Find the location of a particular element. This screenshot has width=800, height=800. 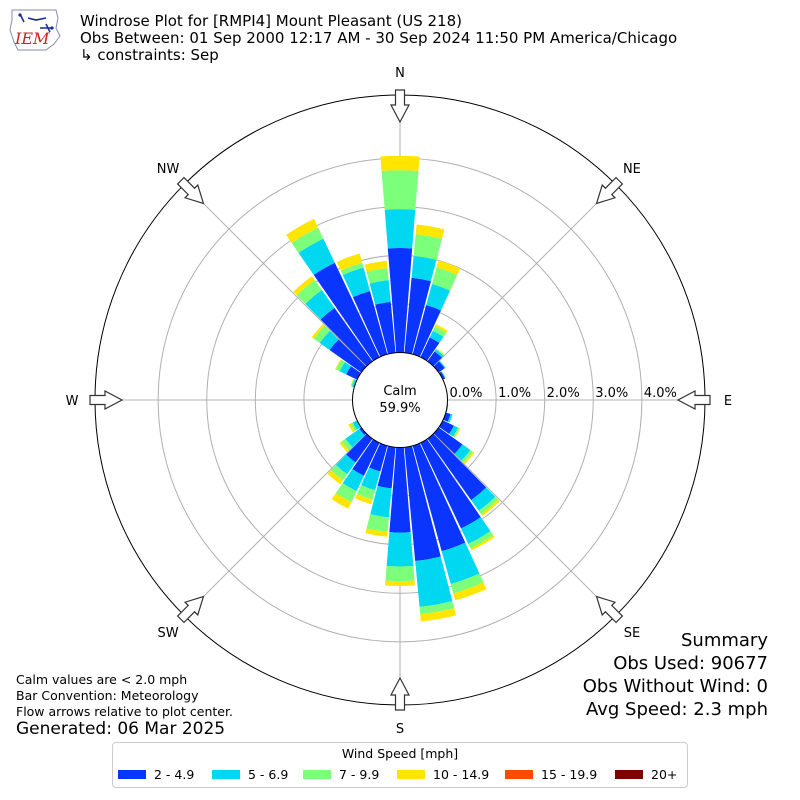

legend-item-bin-1: 2 - 4.9 is located at coordinates (156, 775).